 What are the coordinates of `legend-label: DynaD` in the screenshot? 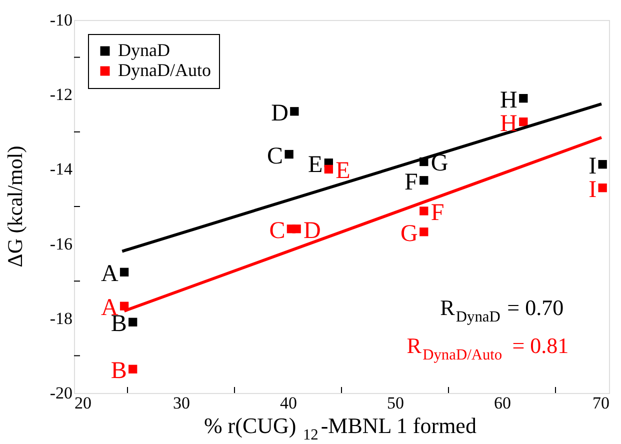 It's located at (144, 50).